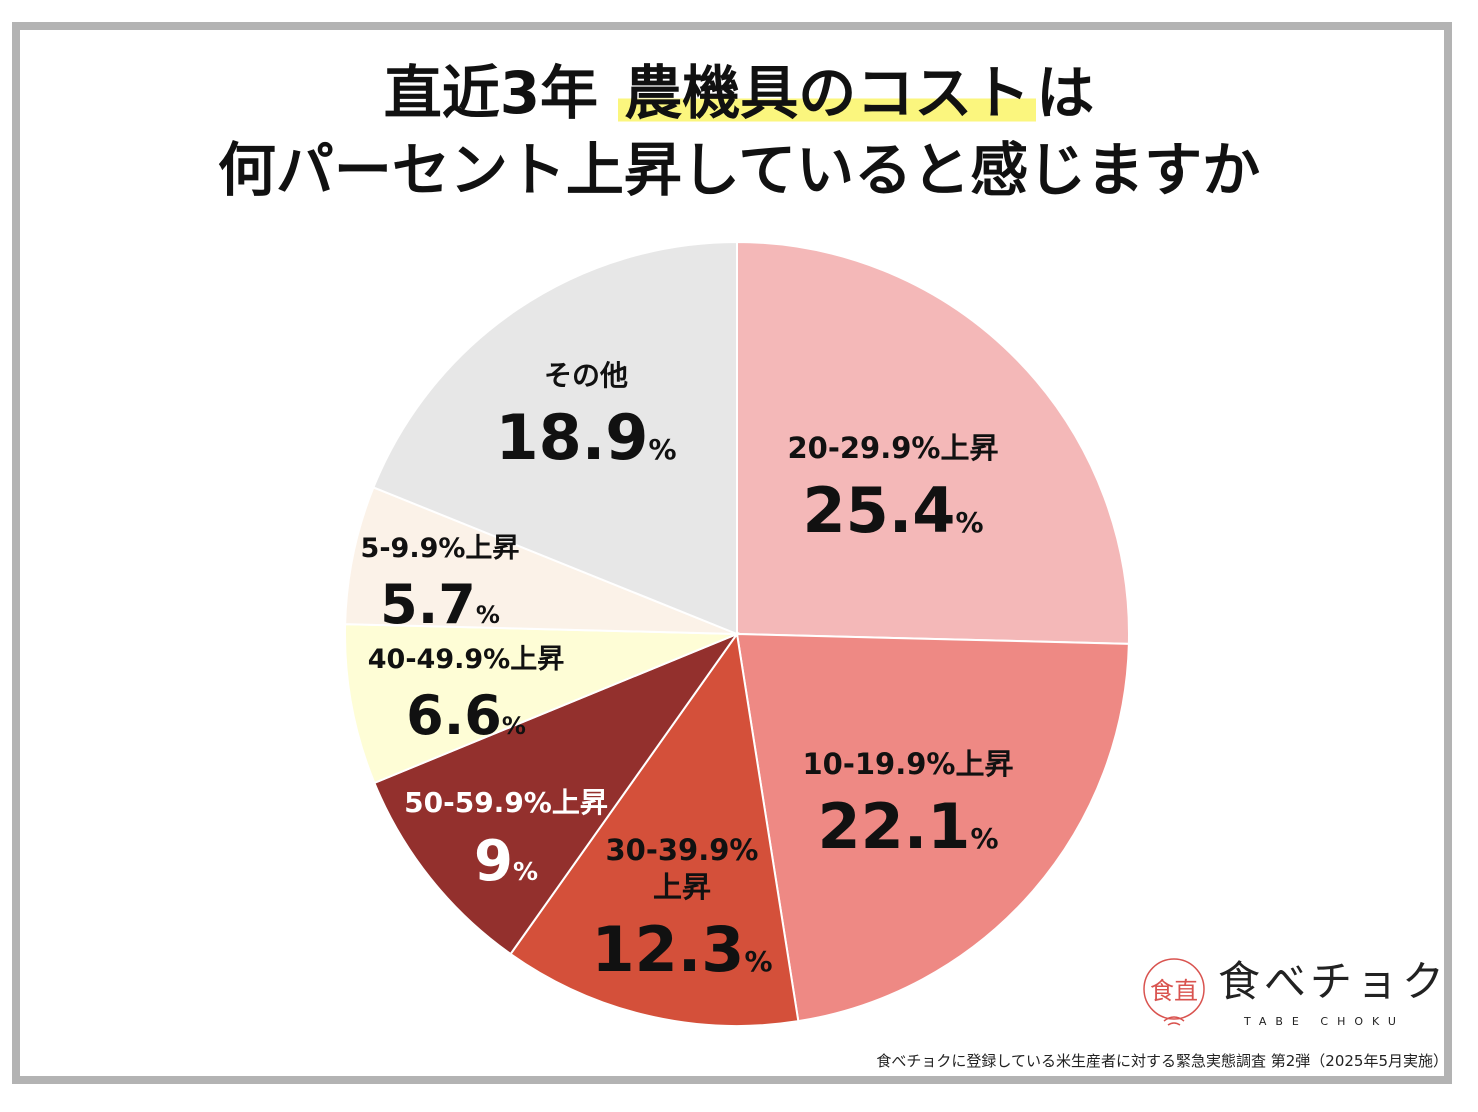 The width and height of the screenshot is (1478, 1112). I want to click on slice-value-label: 6.6%, so click(466, 715).